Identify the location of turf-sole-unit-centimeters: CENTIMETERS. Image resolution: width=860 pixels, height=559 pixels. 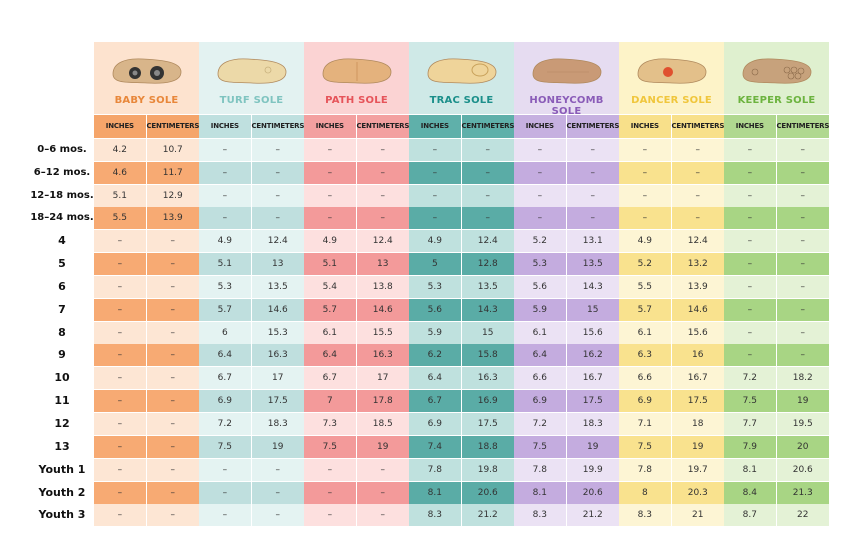
(277, 126).